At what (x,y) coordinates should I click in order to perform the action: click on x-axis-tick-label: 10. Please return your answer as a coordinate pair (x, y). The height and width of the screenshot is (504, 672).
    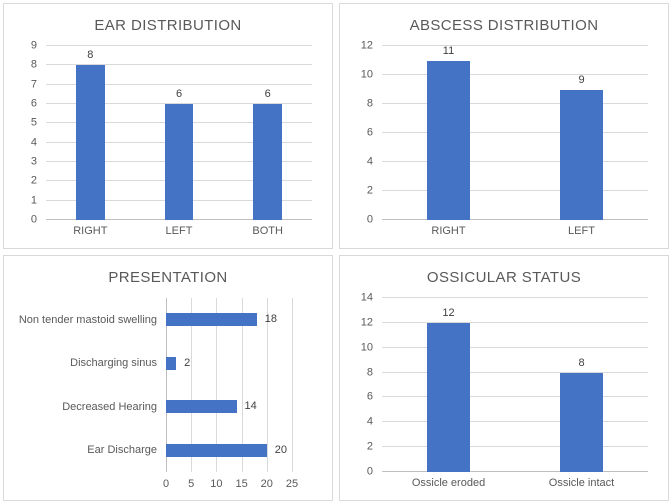
    Looking at the image, I should click on (216, 484).